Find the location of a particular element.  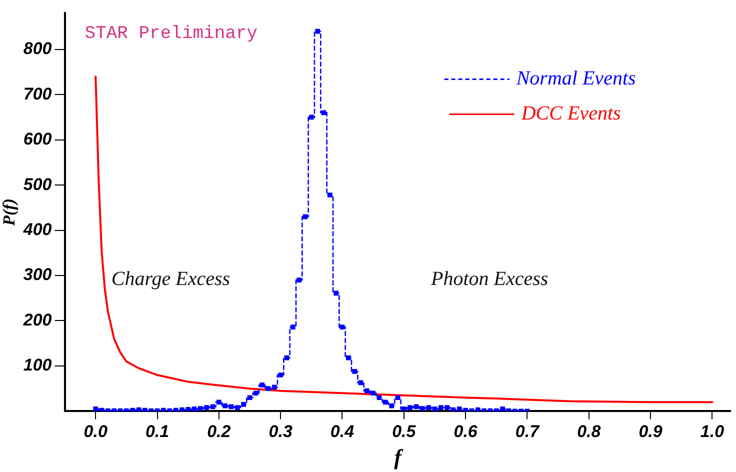

y-tick-label: 600 is located at coordinates (37, 139).